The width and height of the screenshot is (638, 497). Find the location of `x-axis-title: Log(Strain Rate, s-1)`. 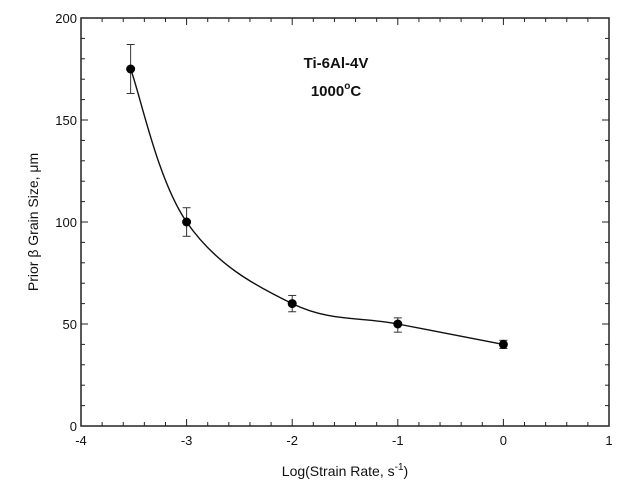

x-axis-title: Log(Strain Rate, s-1) is located at coordinates (345, 470).